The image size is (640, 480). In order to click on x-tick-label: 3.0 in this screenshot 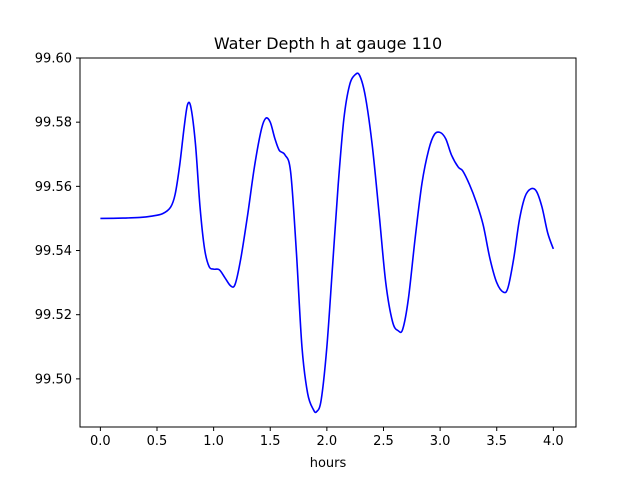, I will do `click(440, 441)`.